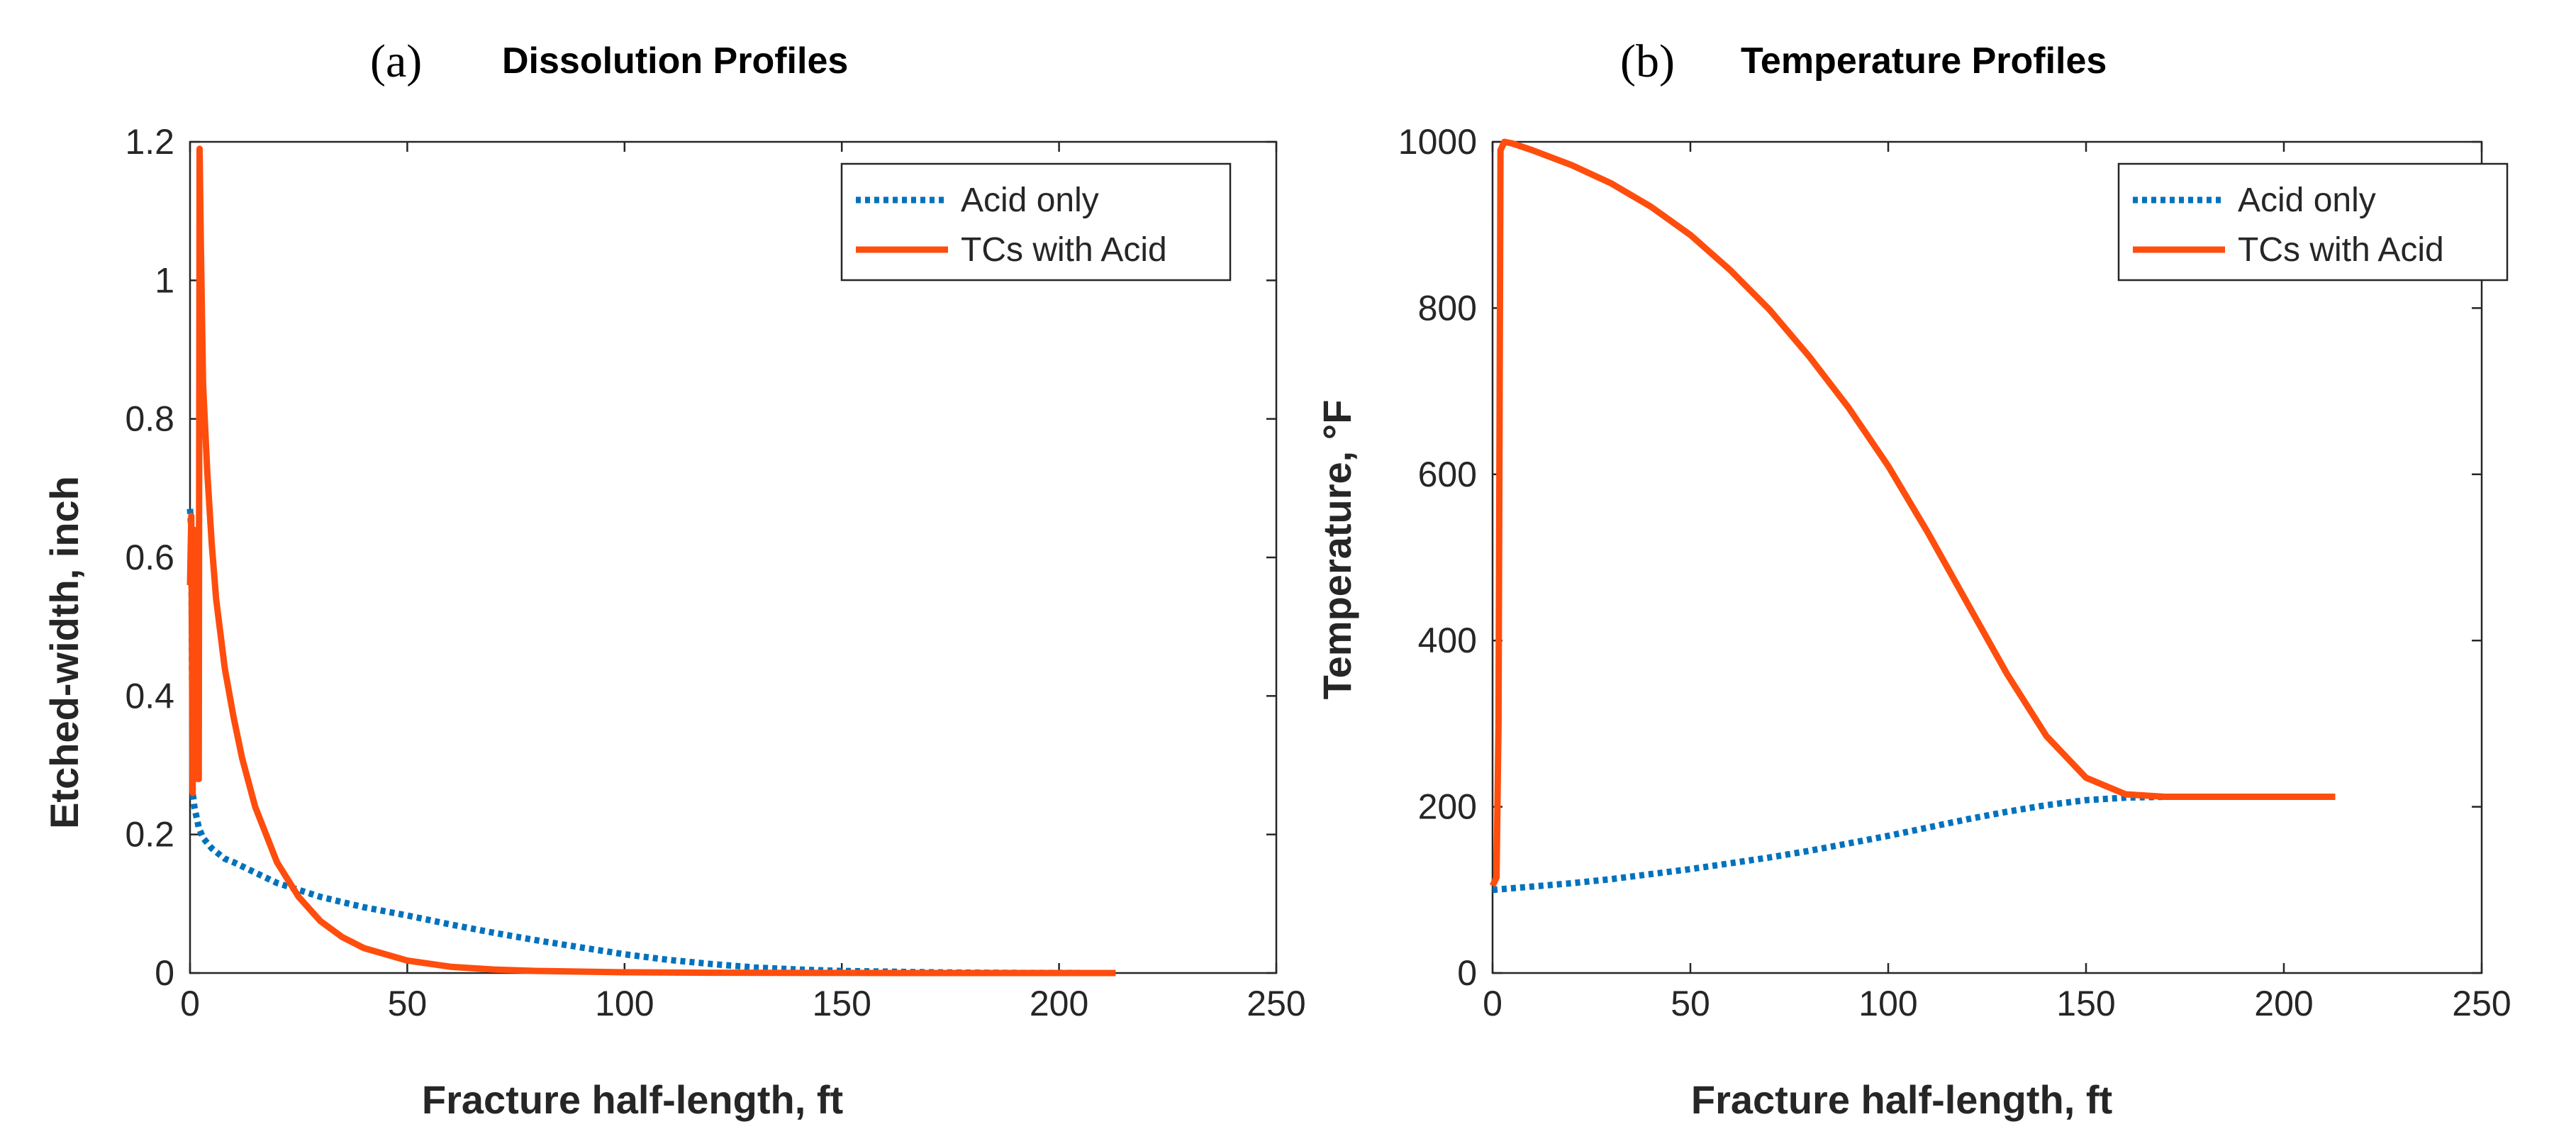  I want to click on y-tick-label: 400, so click(1447, 640).